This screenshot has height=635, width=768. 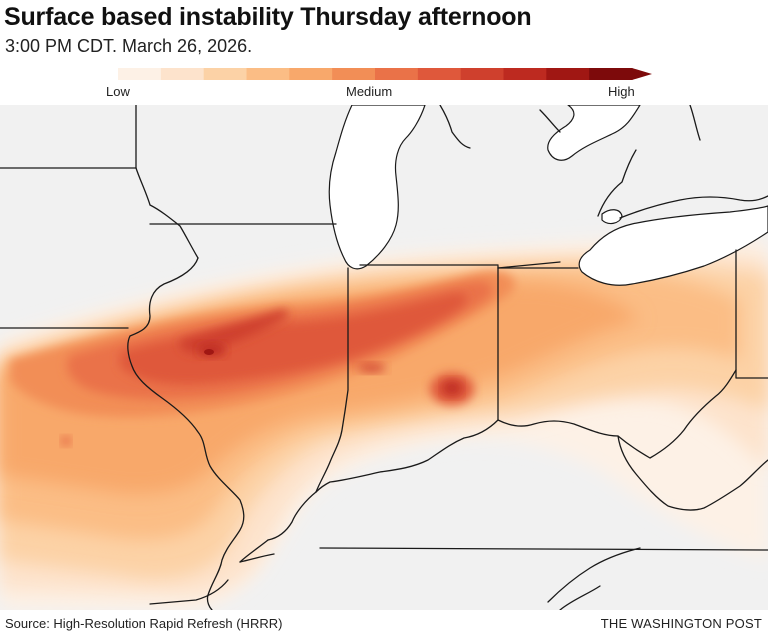 I want to click on legend-color-ramp, so click(x=385, y=74).